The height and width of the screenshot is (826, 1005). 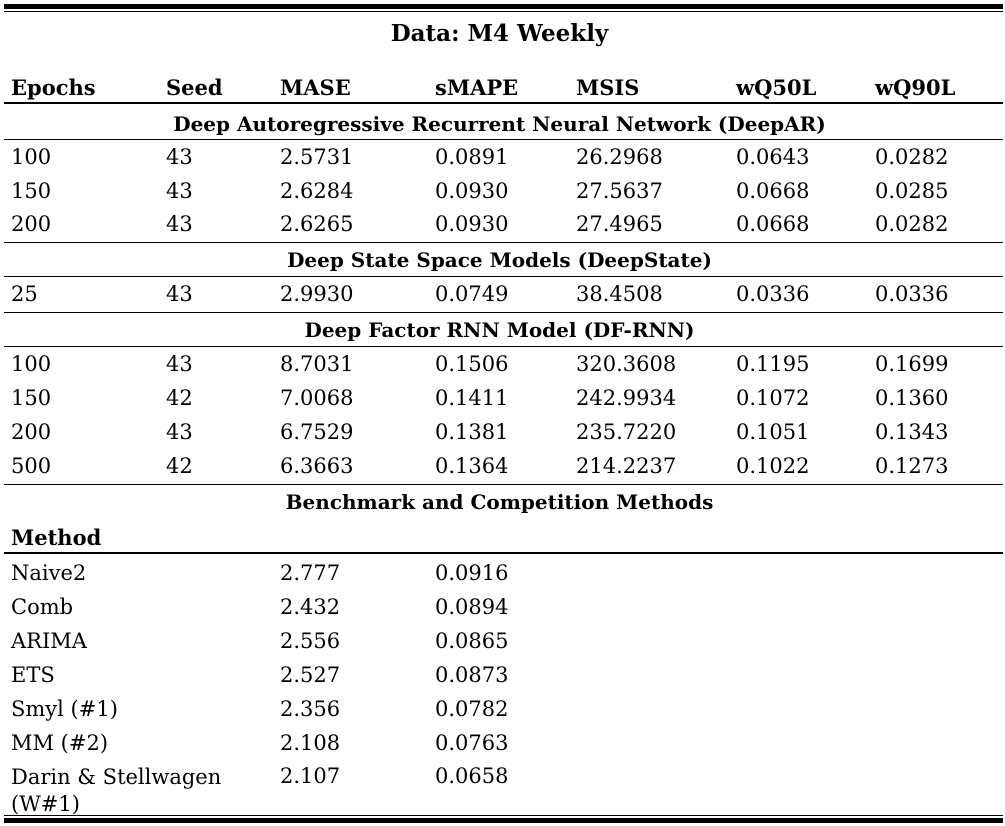 I want to click on method-header-rule, so click(x=503, y=553).